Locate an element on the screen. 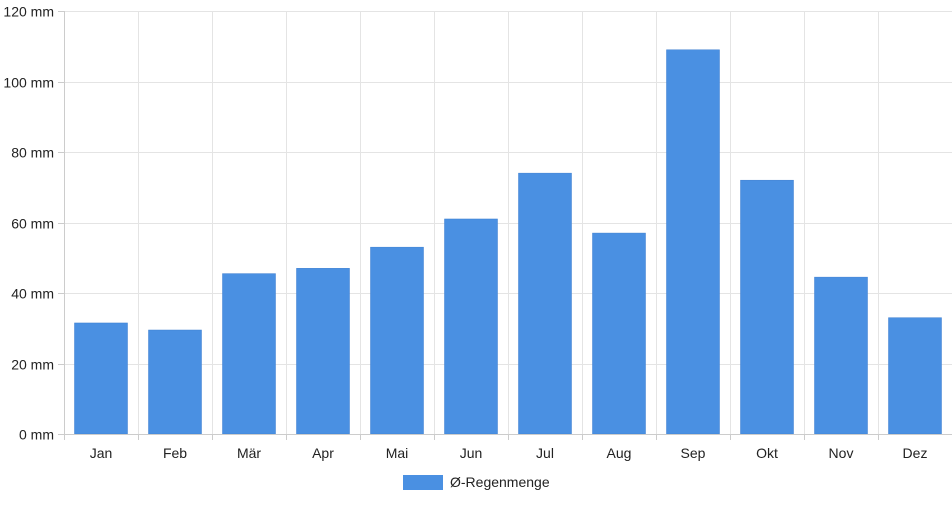 Image resolution: width=952 pixels, height=505 pixels. bar-Jan is located at coordinates (101, 378).